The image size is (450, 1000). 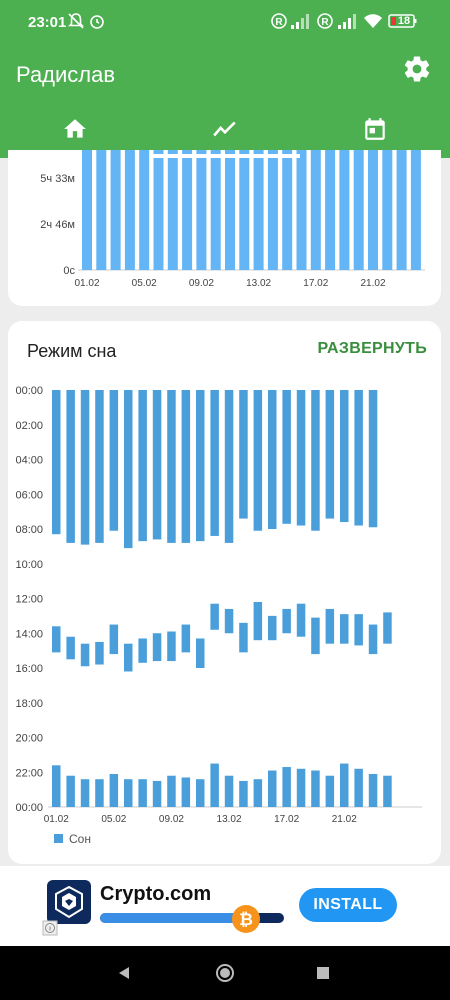 I want to click on alarm-icon, so click(x=97, y=22).